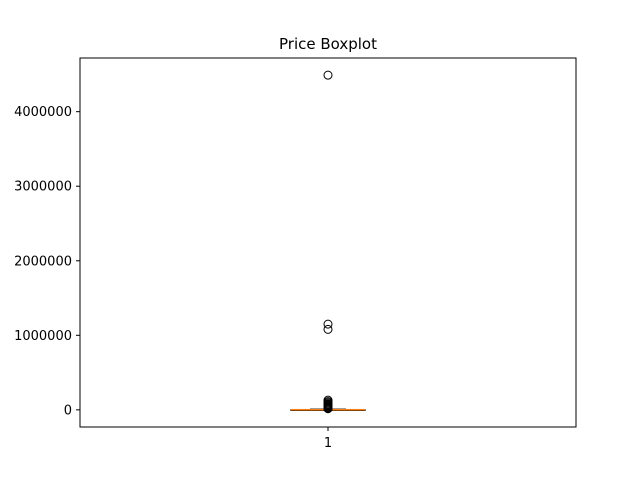  Describe the element at coordinates (328, 44) in the screenshot. I see `chart-title: Price Boxplot` at that location.